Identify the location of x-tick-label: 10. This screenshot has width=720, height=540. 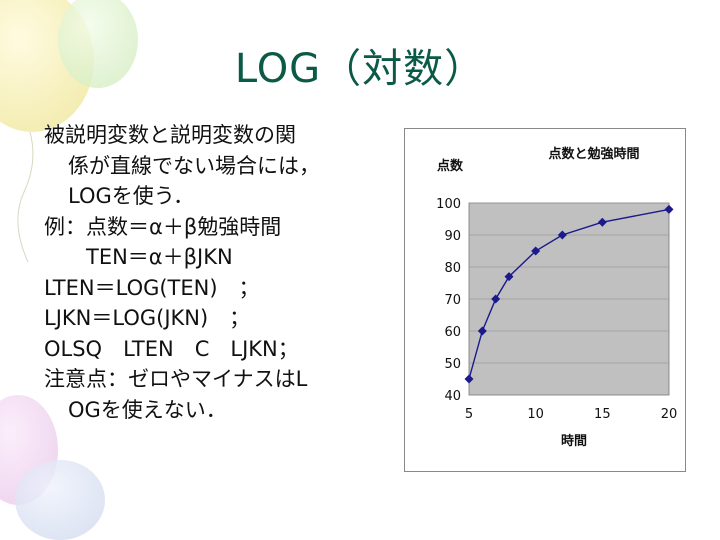
(535, 414).